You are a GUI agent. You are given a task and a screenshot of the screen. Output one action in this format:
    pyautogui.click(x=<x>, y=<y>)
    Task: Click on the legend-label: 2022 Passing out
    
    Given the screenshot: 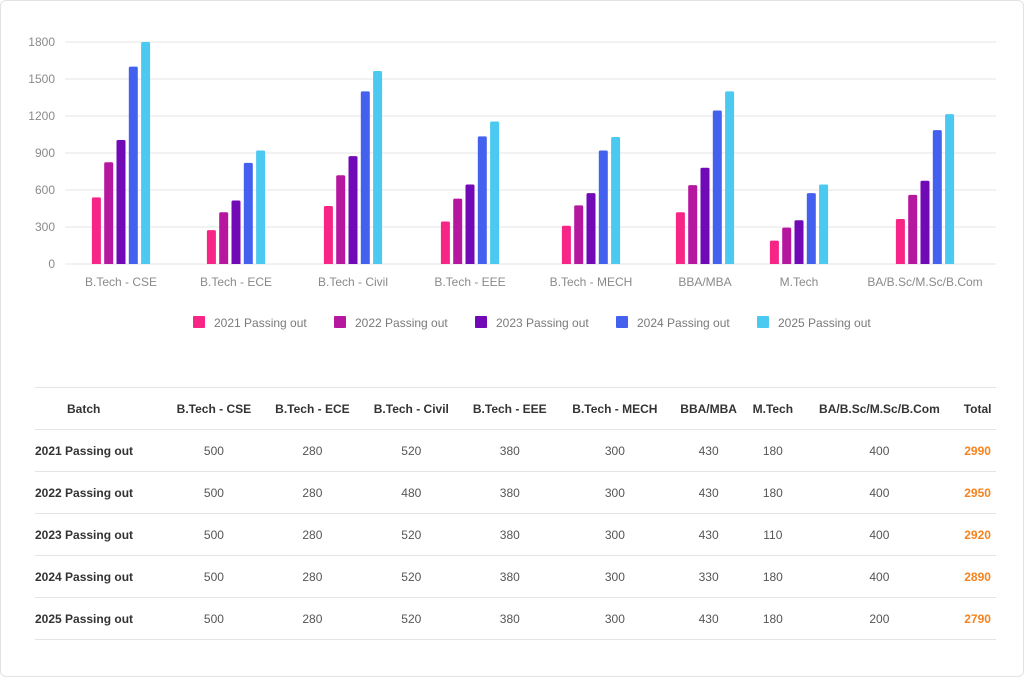 What is the action you would take?
    pyautogui.click(x=401, y=323)
    